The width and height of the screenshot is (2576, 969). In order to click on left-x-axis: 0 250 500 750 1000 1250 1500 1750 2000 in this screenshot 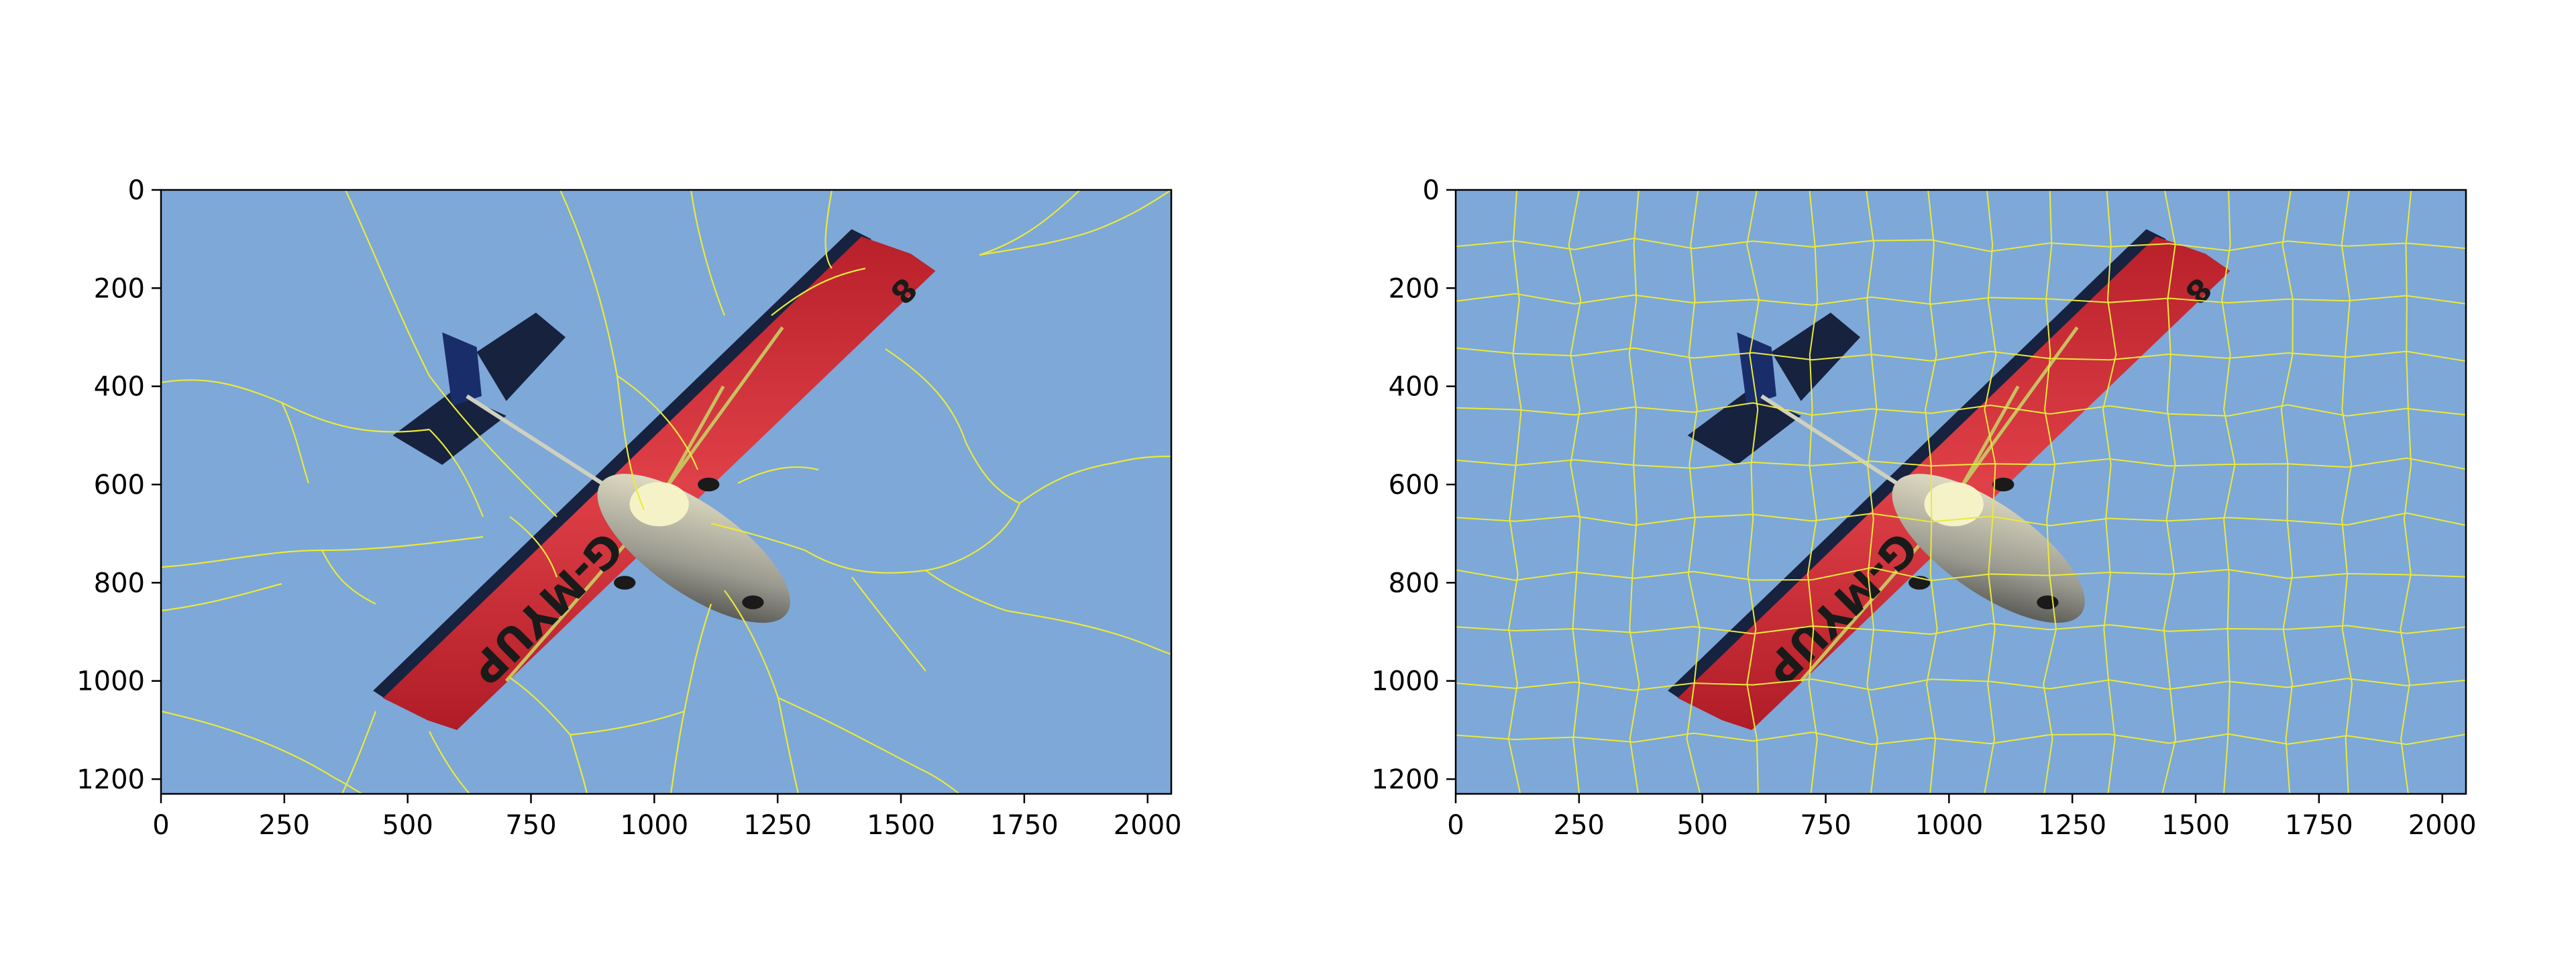, I will do `click(667, 817)`.